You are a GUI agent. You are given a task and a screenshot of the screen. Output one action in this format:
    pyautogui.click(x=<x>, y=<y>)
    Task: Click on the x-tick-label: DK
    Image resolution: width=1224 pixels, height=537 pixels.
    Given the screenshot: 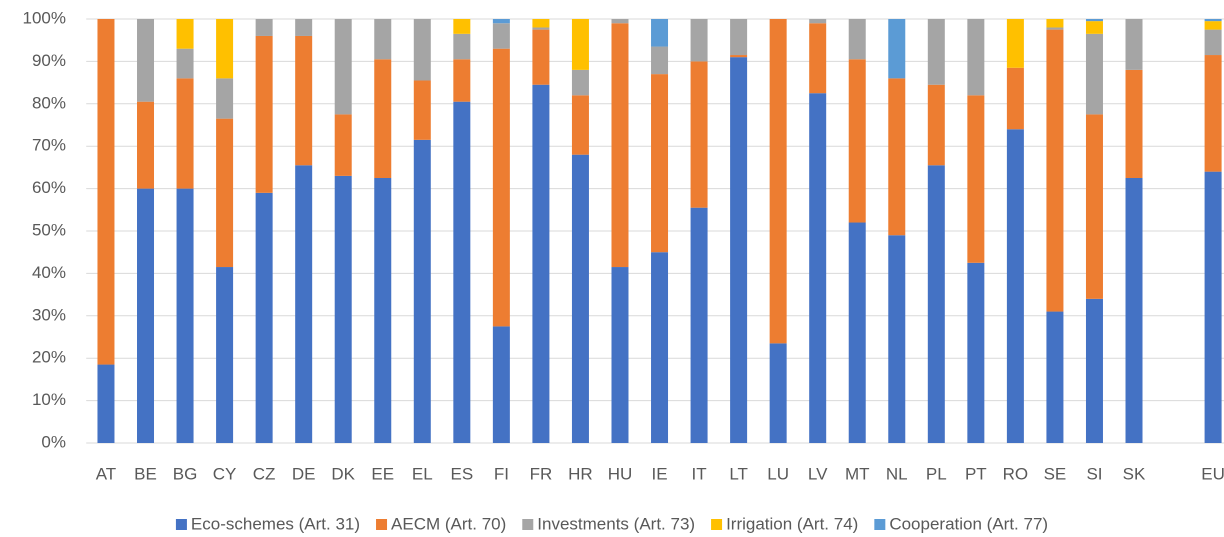 What is the action you would take?
    pyautogui.click(x=343, y=473)
    